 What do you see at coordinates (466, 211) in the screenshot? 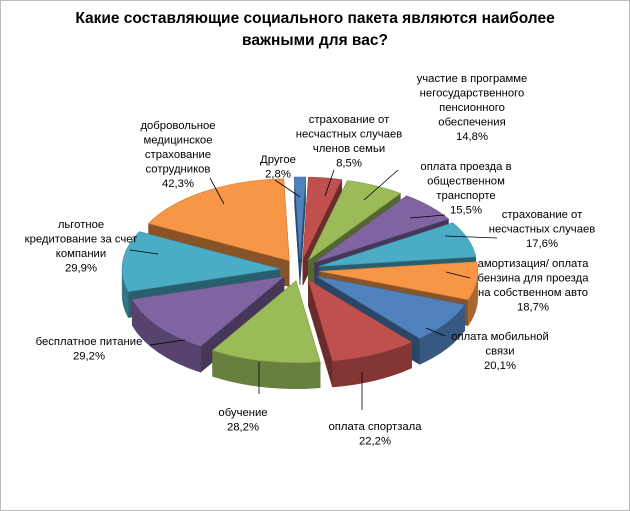
I see `slice-label-4-line-4: 15,5%` at bounding box center [466, 211].